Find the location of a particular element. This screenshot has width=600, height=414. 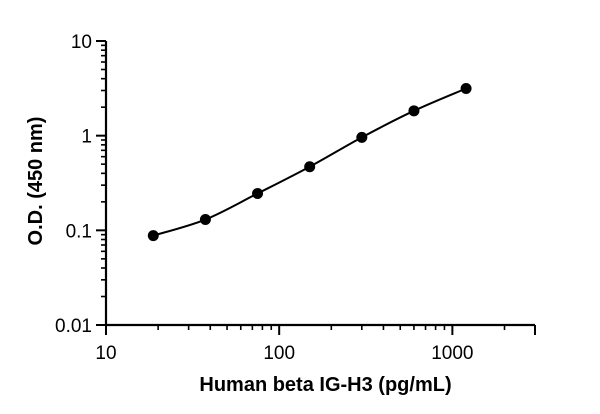

x-tick-label: 1000 is located at coordinates (452, 353).